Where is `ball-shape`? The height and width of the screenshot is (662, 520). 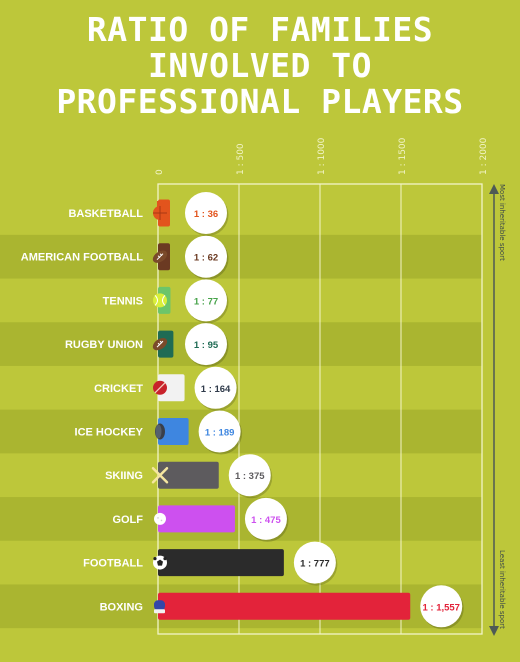
ball-shape is located at coordinates (160, 518).